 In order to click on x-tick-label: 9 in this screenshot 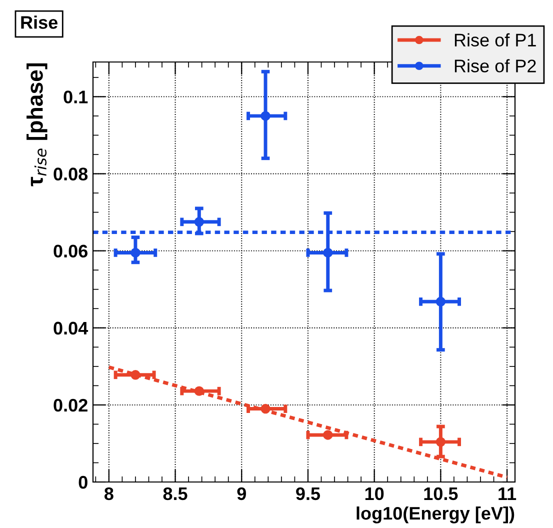, I will do `click(241, 493)`.